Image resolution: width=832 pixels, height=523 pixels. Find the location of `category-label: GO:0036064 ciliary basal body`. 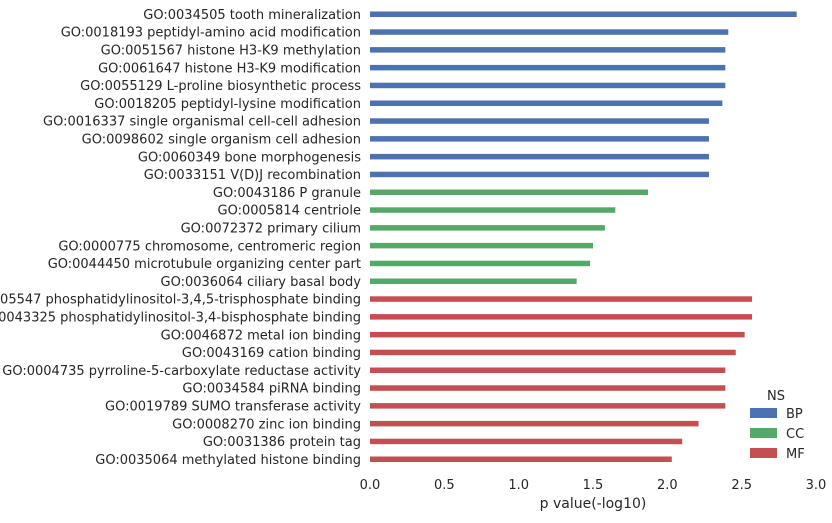

category-label: GO:0036064 ciliary basal body is located at coordinates (261, 282).